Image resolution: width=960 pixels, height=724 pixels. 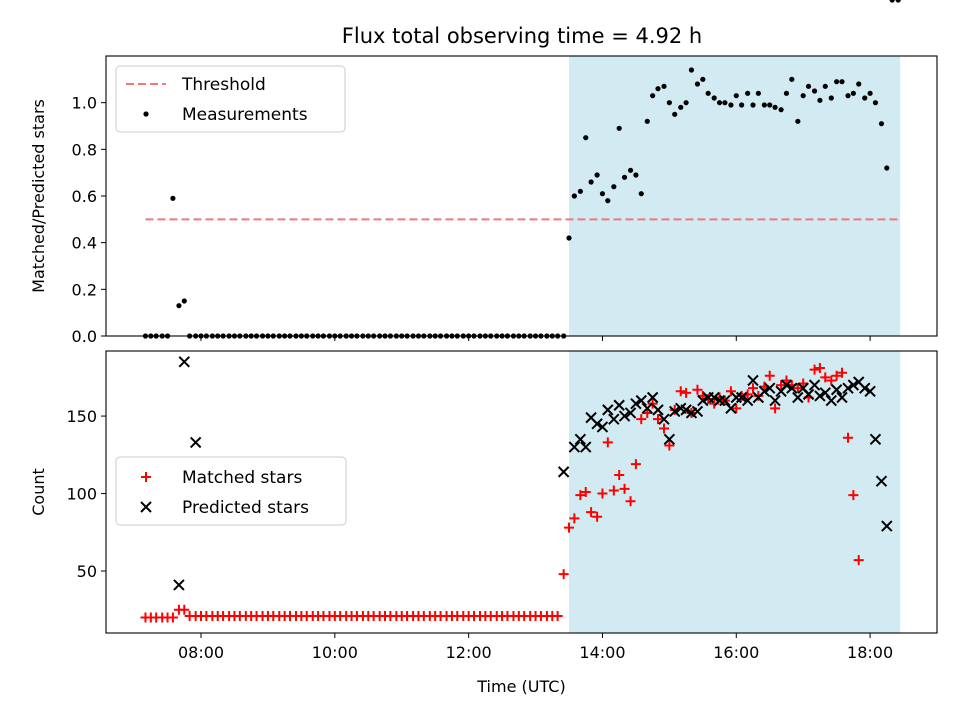 What do you see at coordinates (735, 196) in the screenshot?
I see `top-highlight-span` at bounding box center [735, 196].